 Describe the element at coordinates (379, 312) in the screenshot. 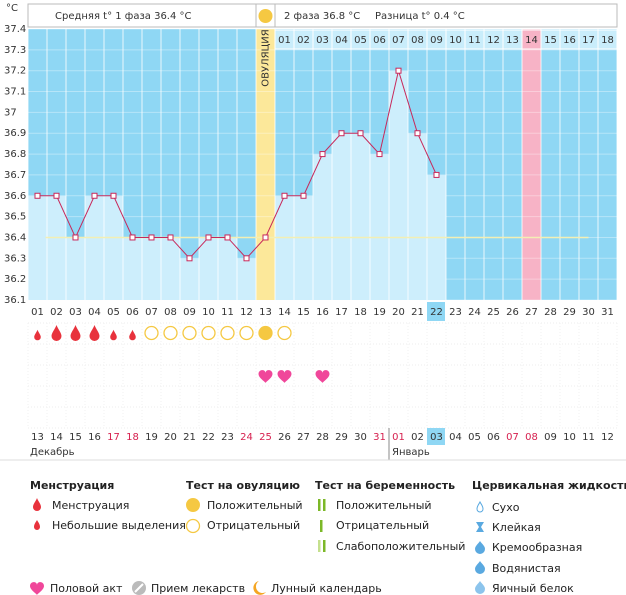

I see `x-tick-label: 19` at that location.